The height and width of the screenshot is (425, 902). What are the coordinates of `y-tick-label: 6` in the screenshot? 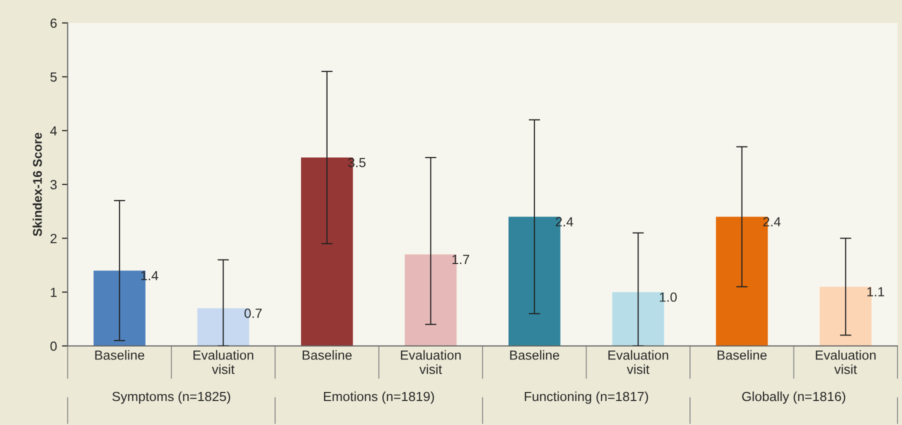 It's located at (53, 23).